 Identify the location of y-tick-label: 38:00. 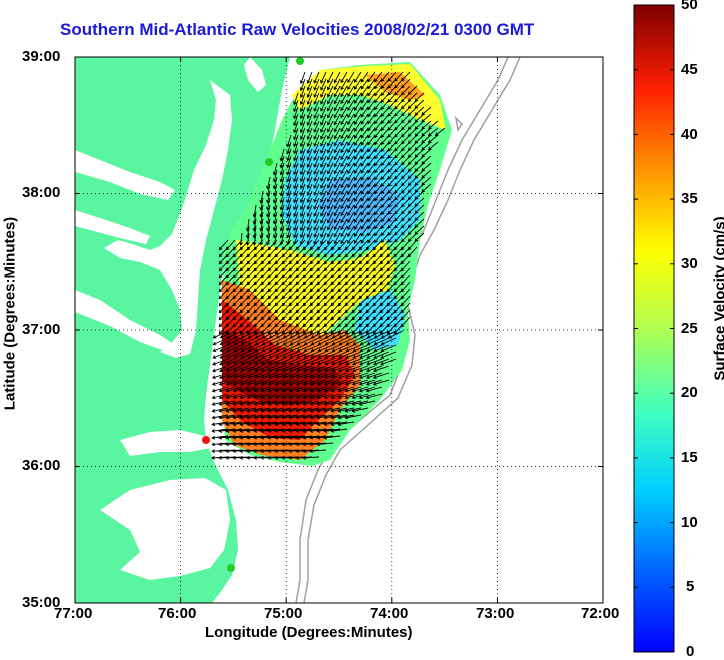
(41, 192).